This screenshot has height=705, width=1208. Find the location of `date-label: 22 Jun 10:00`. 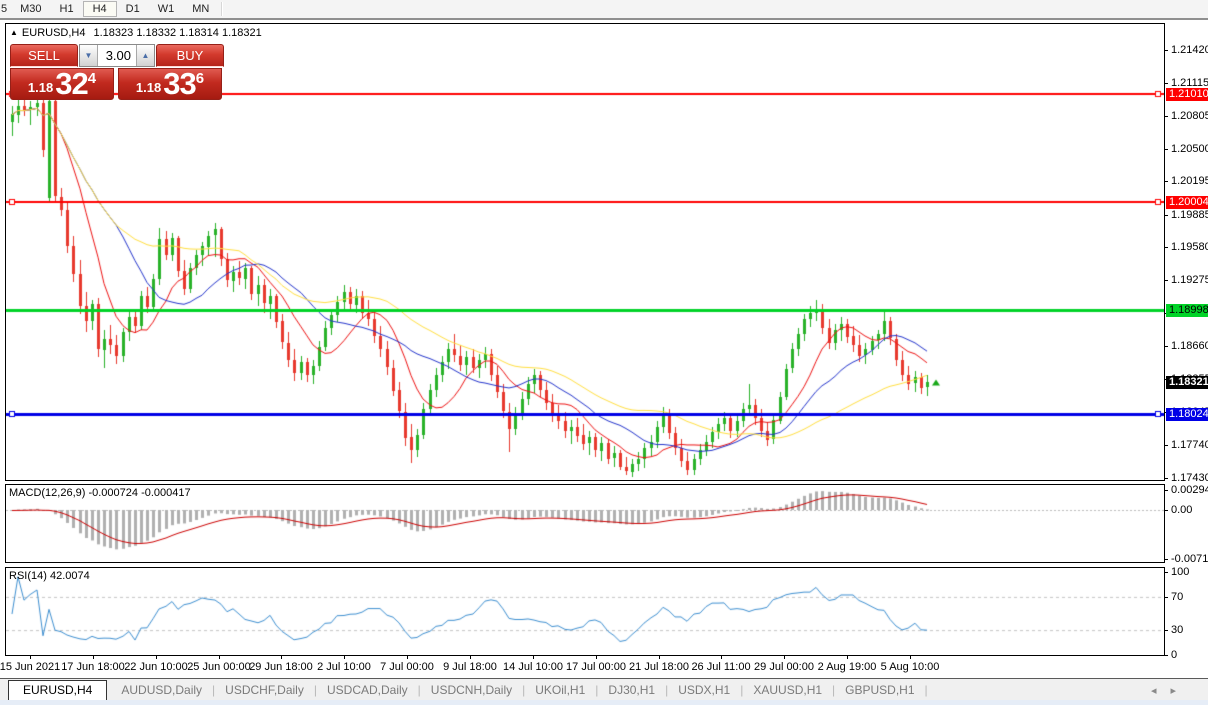

date-label: 22 Jun 10:00 is located at coordinates (156, 667).